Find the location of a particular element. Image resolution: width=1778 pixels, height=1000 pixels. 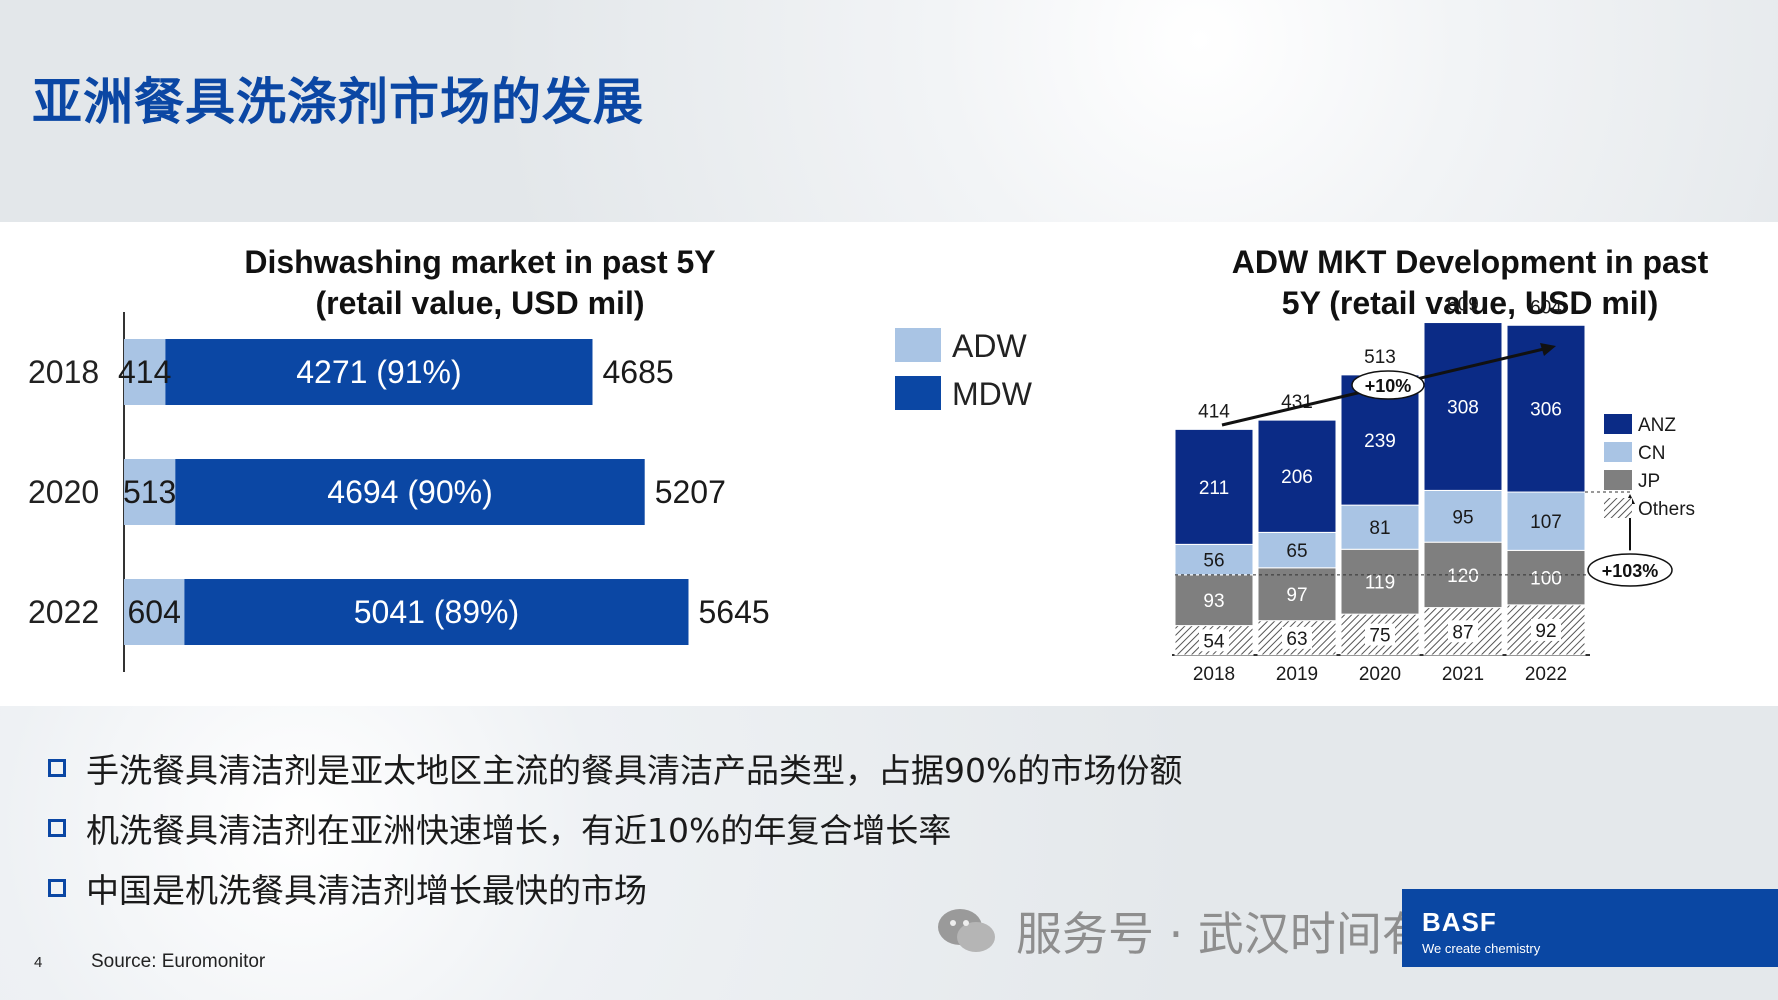

total-label: 513 is located at coordinates (1380, 357).